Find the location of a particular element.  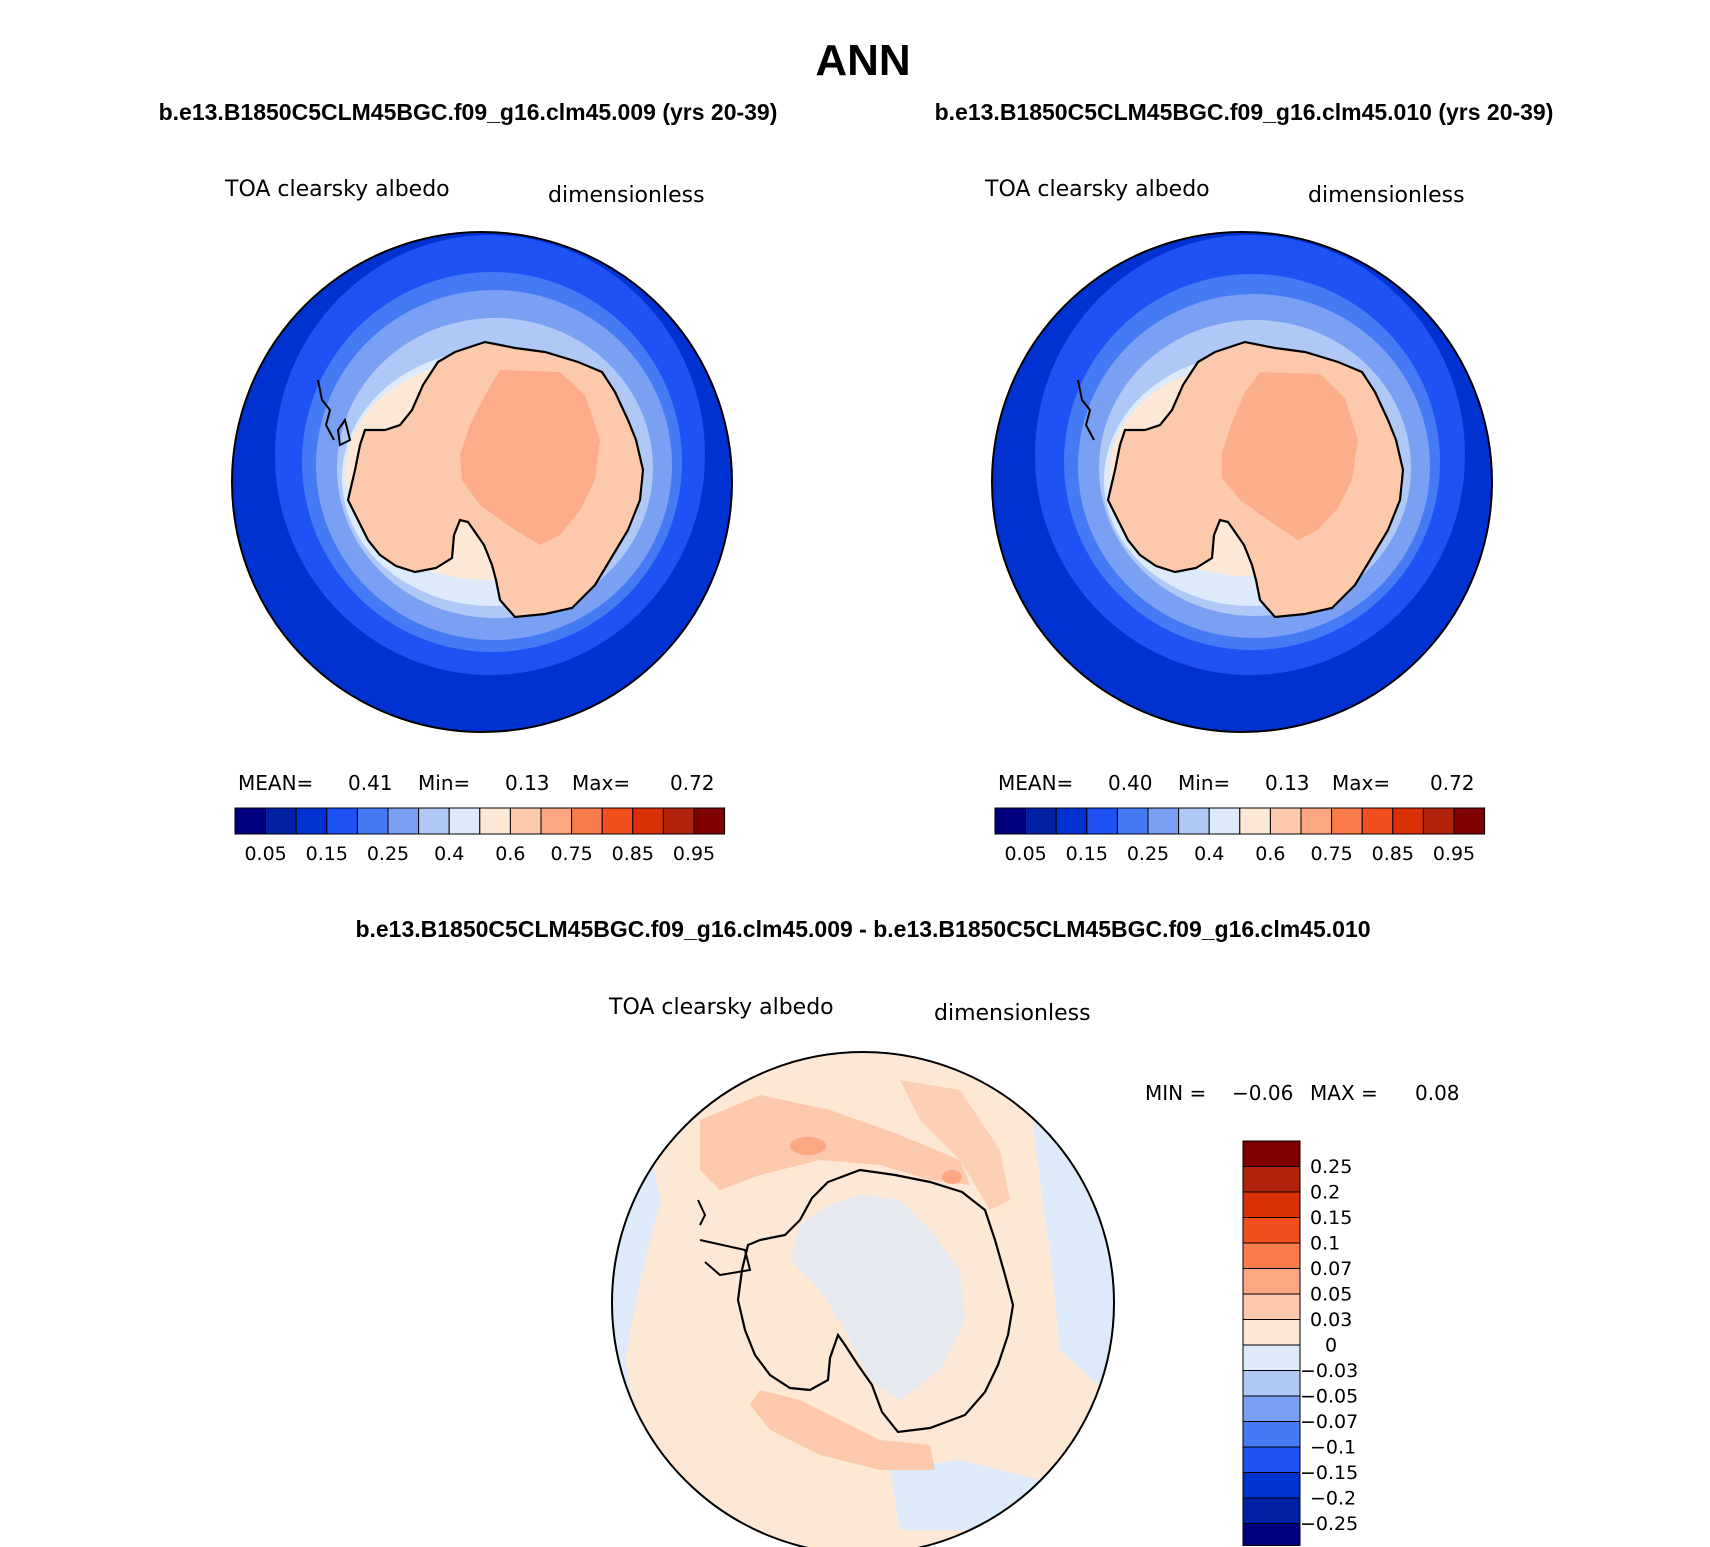

left-mean-value: 0.41 is located at coordinates (370, 783).